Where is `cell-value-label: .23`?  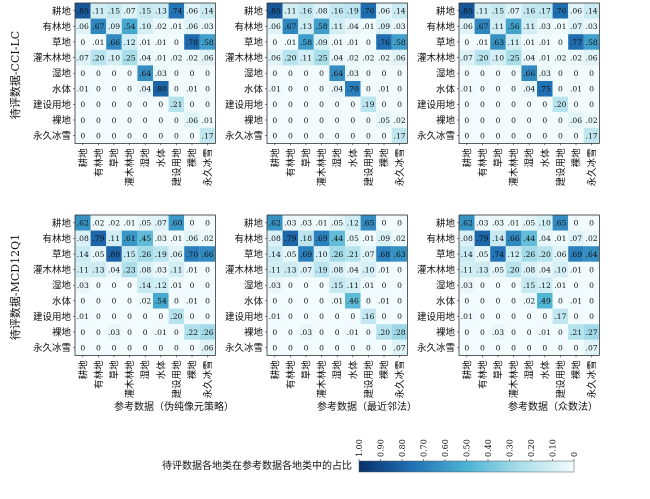
cell-value-label: .23 is located at coordinates (130, 269).